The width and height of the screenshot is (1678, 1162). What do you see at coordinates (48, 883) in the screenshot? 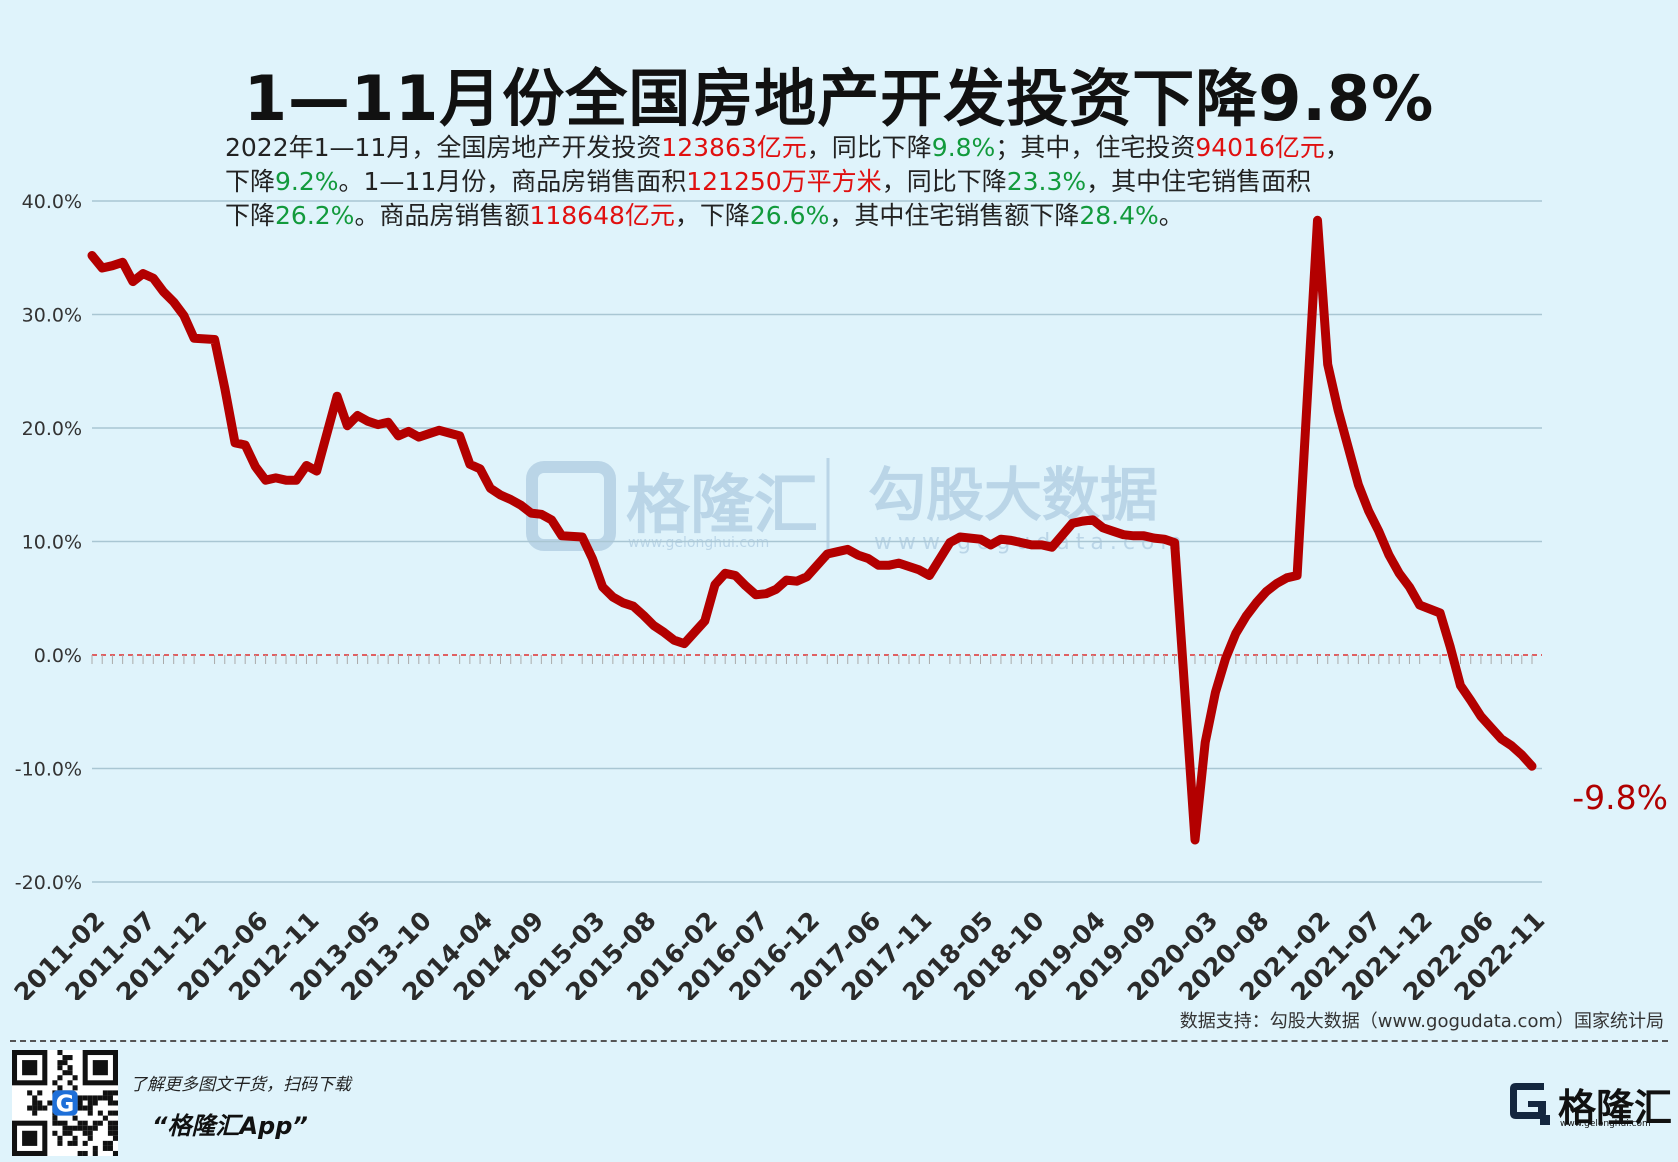
I see `y-tick-label: -20.0%` at bounding box center [48, 883].